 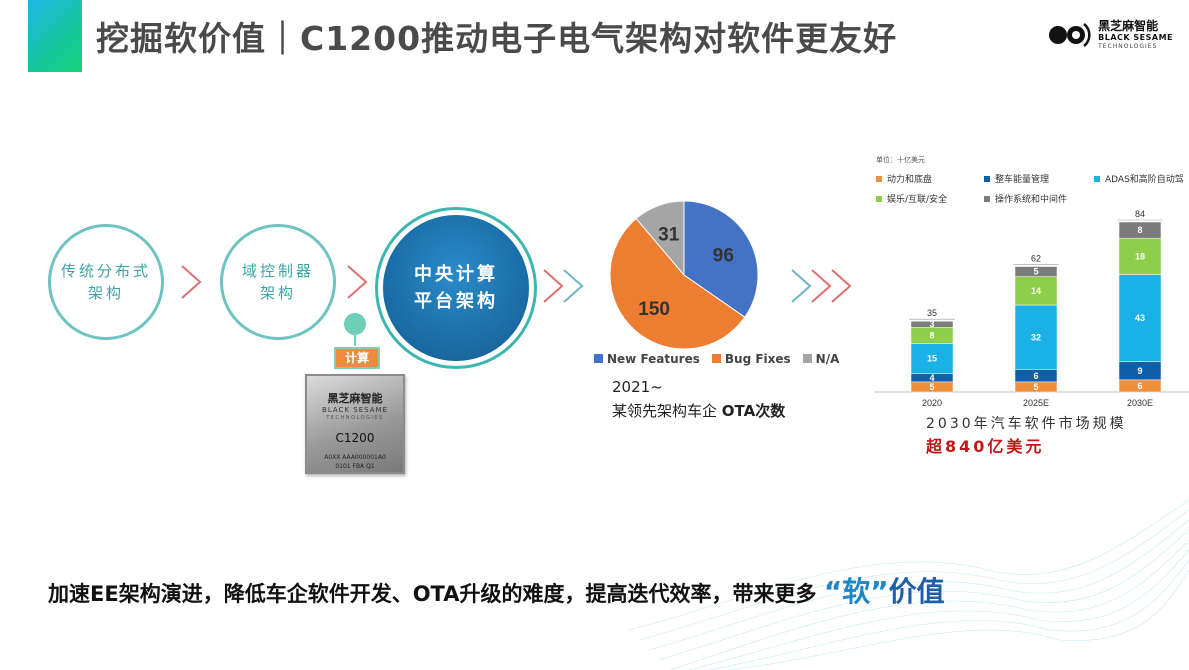 I want to click on bar-segment-label: 14, so click(x=1036, y=291).